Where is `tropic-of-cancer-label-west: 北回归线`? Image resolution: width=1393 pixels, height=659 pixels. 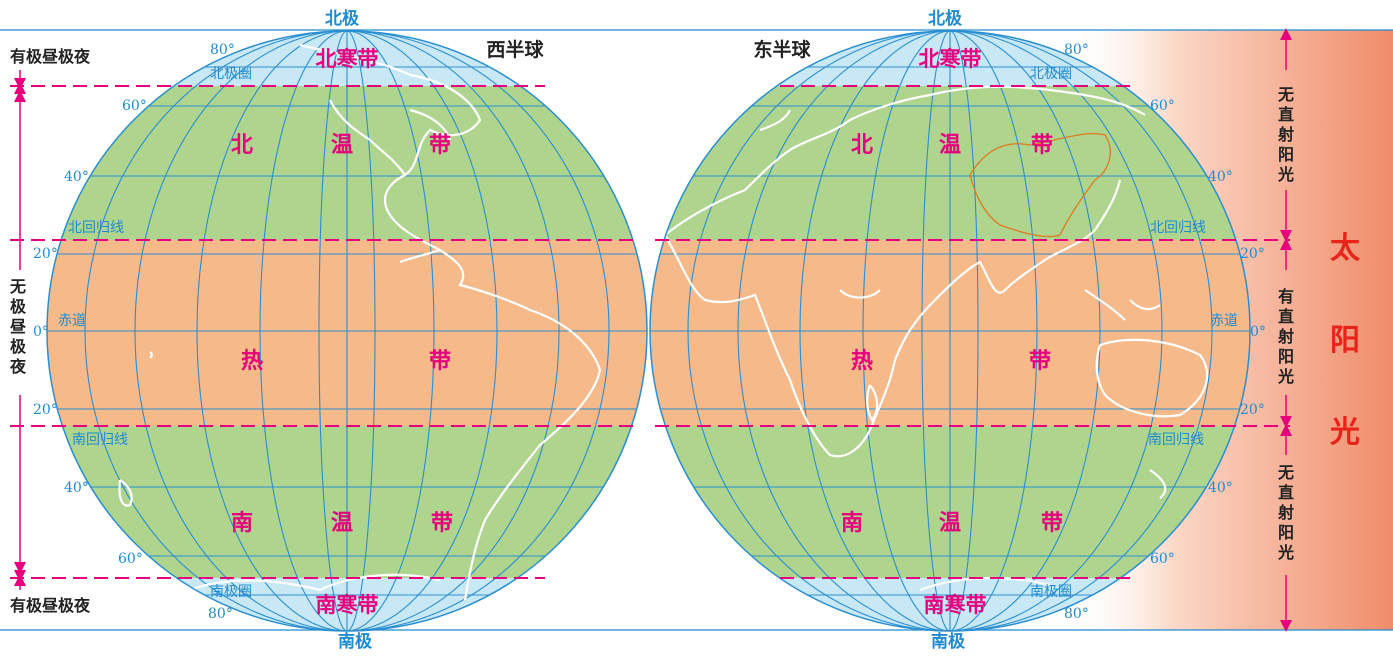
tropic-of-cancer-label-west: 北回归线 is located at coordinates (96, 227).